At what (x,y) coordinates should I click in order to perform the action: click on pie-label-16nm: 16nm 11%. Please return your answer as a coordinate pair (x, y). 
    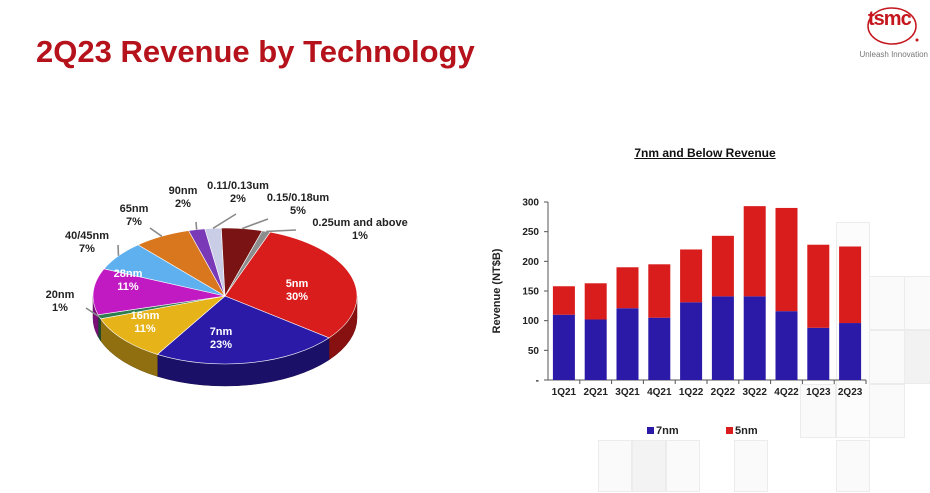
    Looking at the image, I should click on (145, 322).